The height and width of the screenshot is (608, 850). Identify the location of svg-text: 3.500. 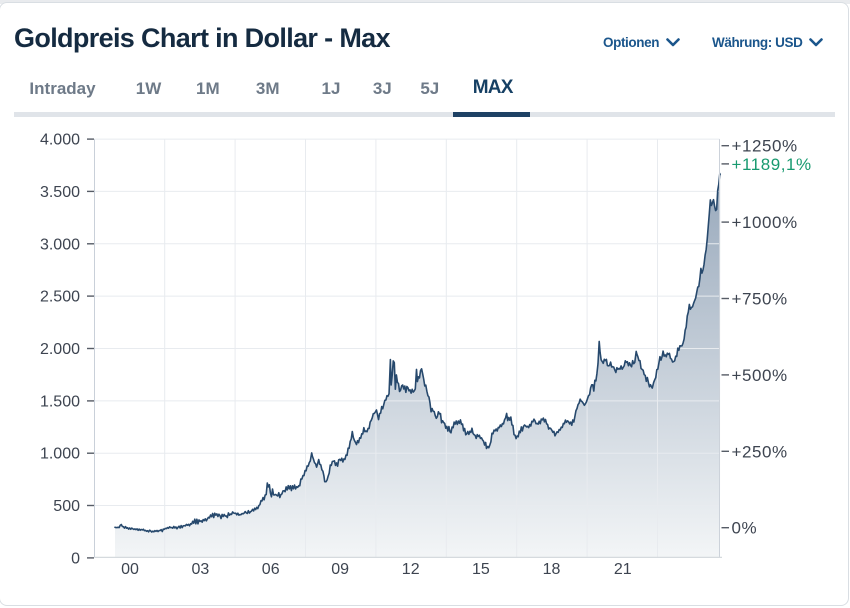
(60, 192).